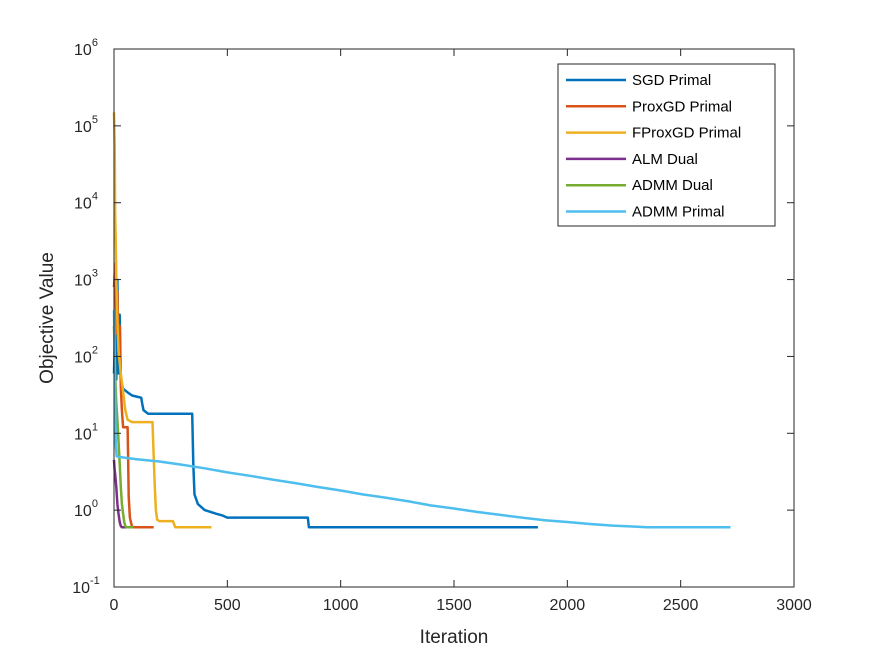  I want to click on y-tick-label: 10⁰, so click(86, 509).